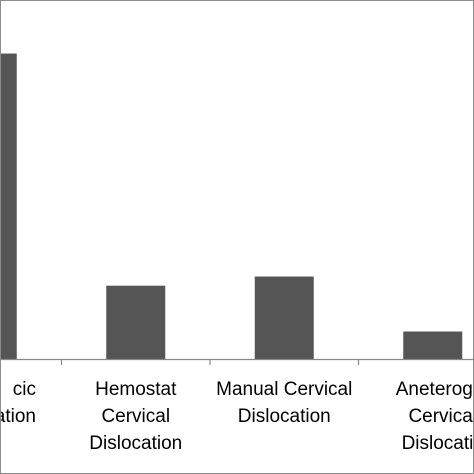  What do you see at coordinates (284, 403) in the screenshot?
I see `x-tick-label-2: Manual Cervical Dislocation` at bounding box center [284, 403].